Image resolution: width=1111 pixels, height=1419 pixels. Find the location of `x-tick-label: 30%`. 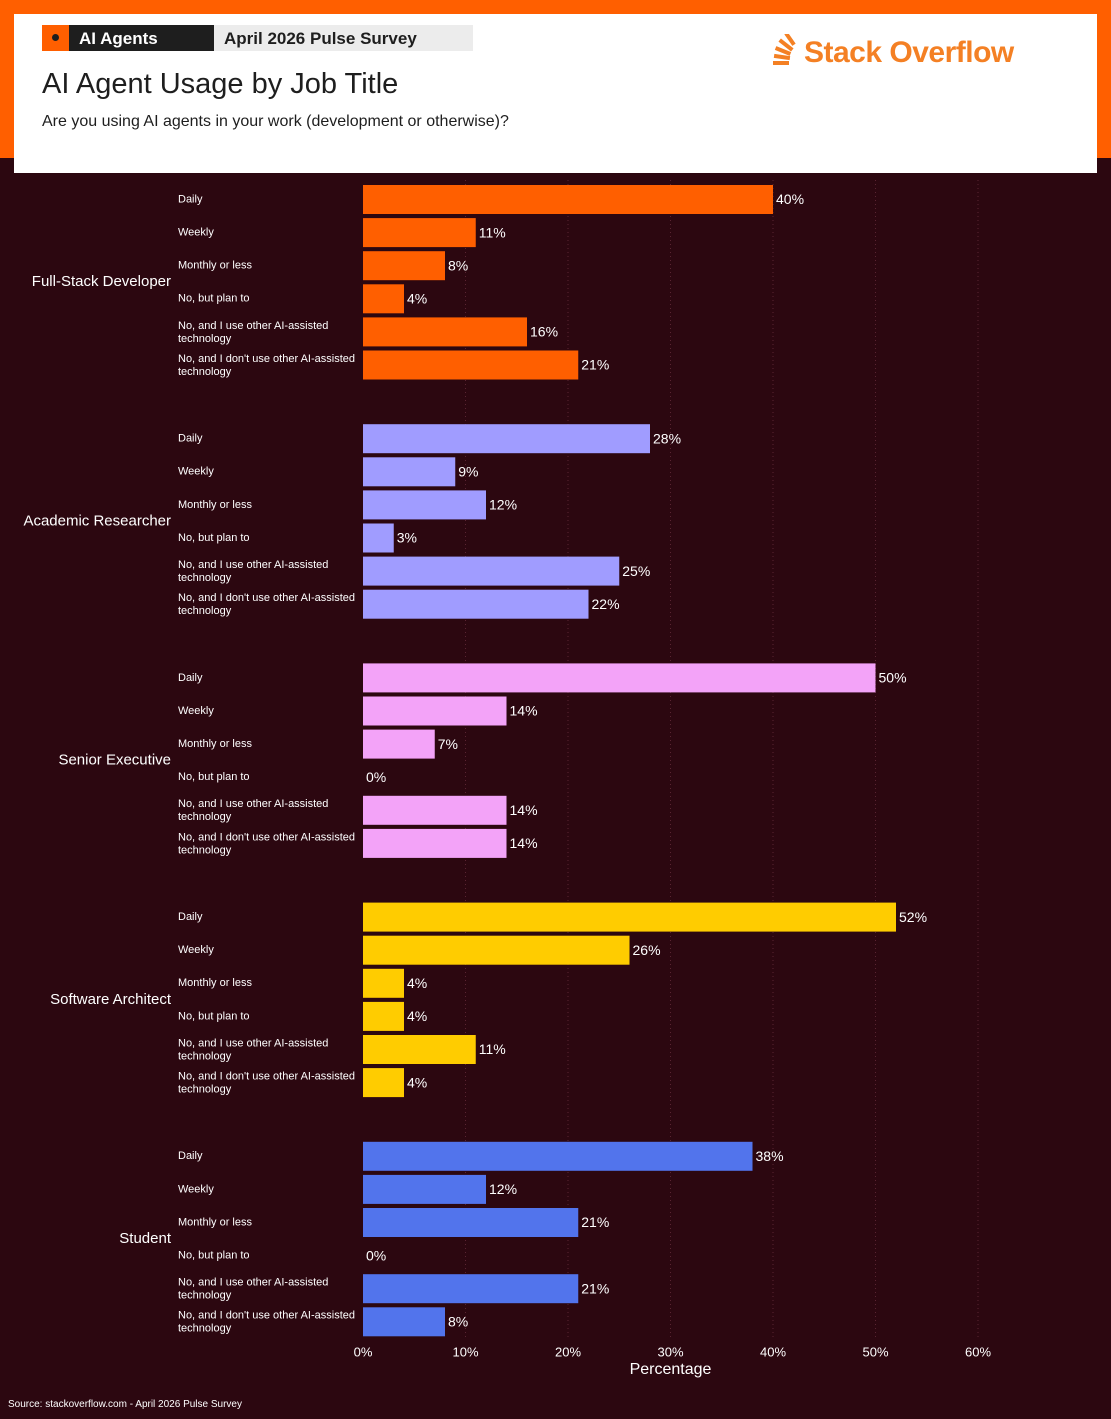

x-tick-label: 30% is located at coordinates (670, 1351).